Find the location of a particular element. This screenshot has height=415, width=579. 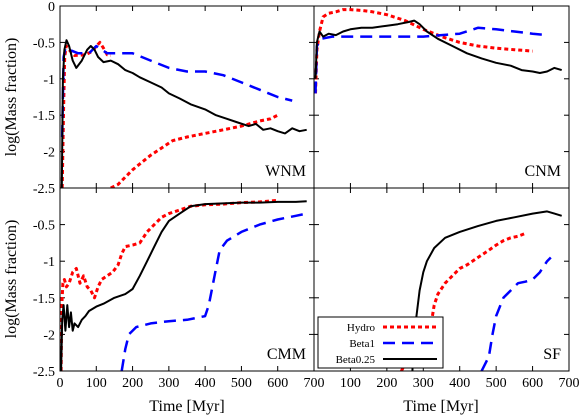

x-axis-label-right: Time [Myr] is located at coordinates (440, 406).